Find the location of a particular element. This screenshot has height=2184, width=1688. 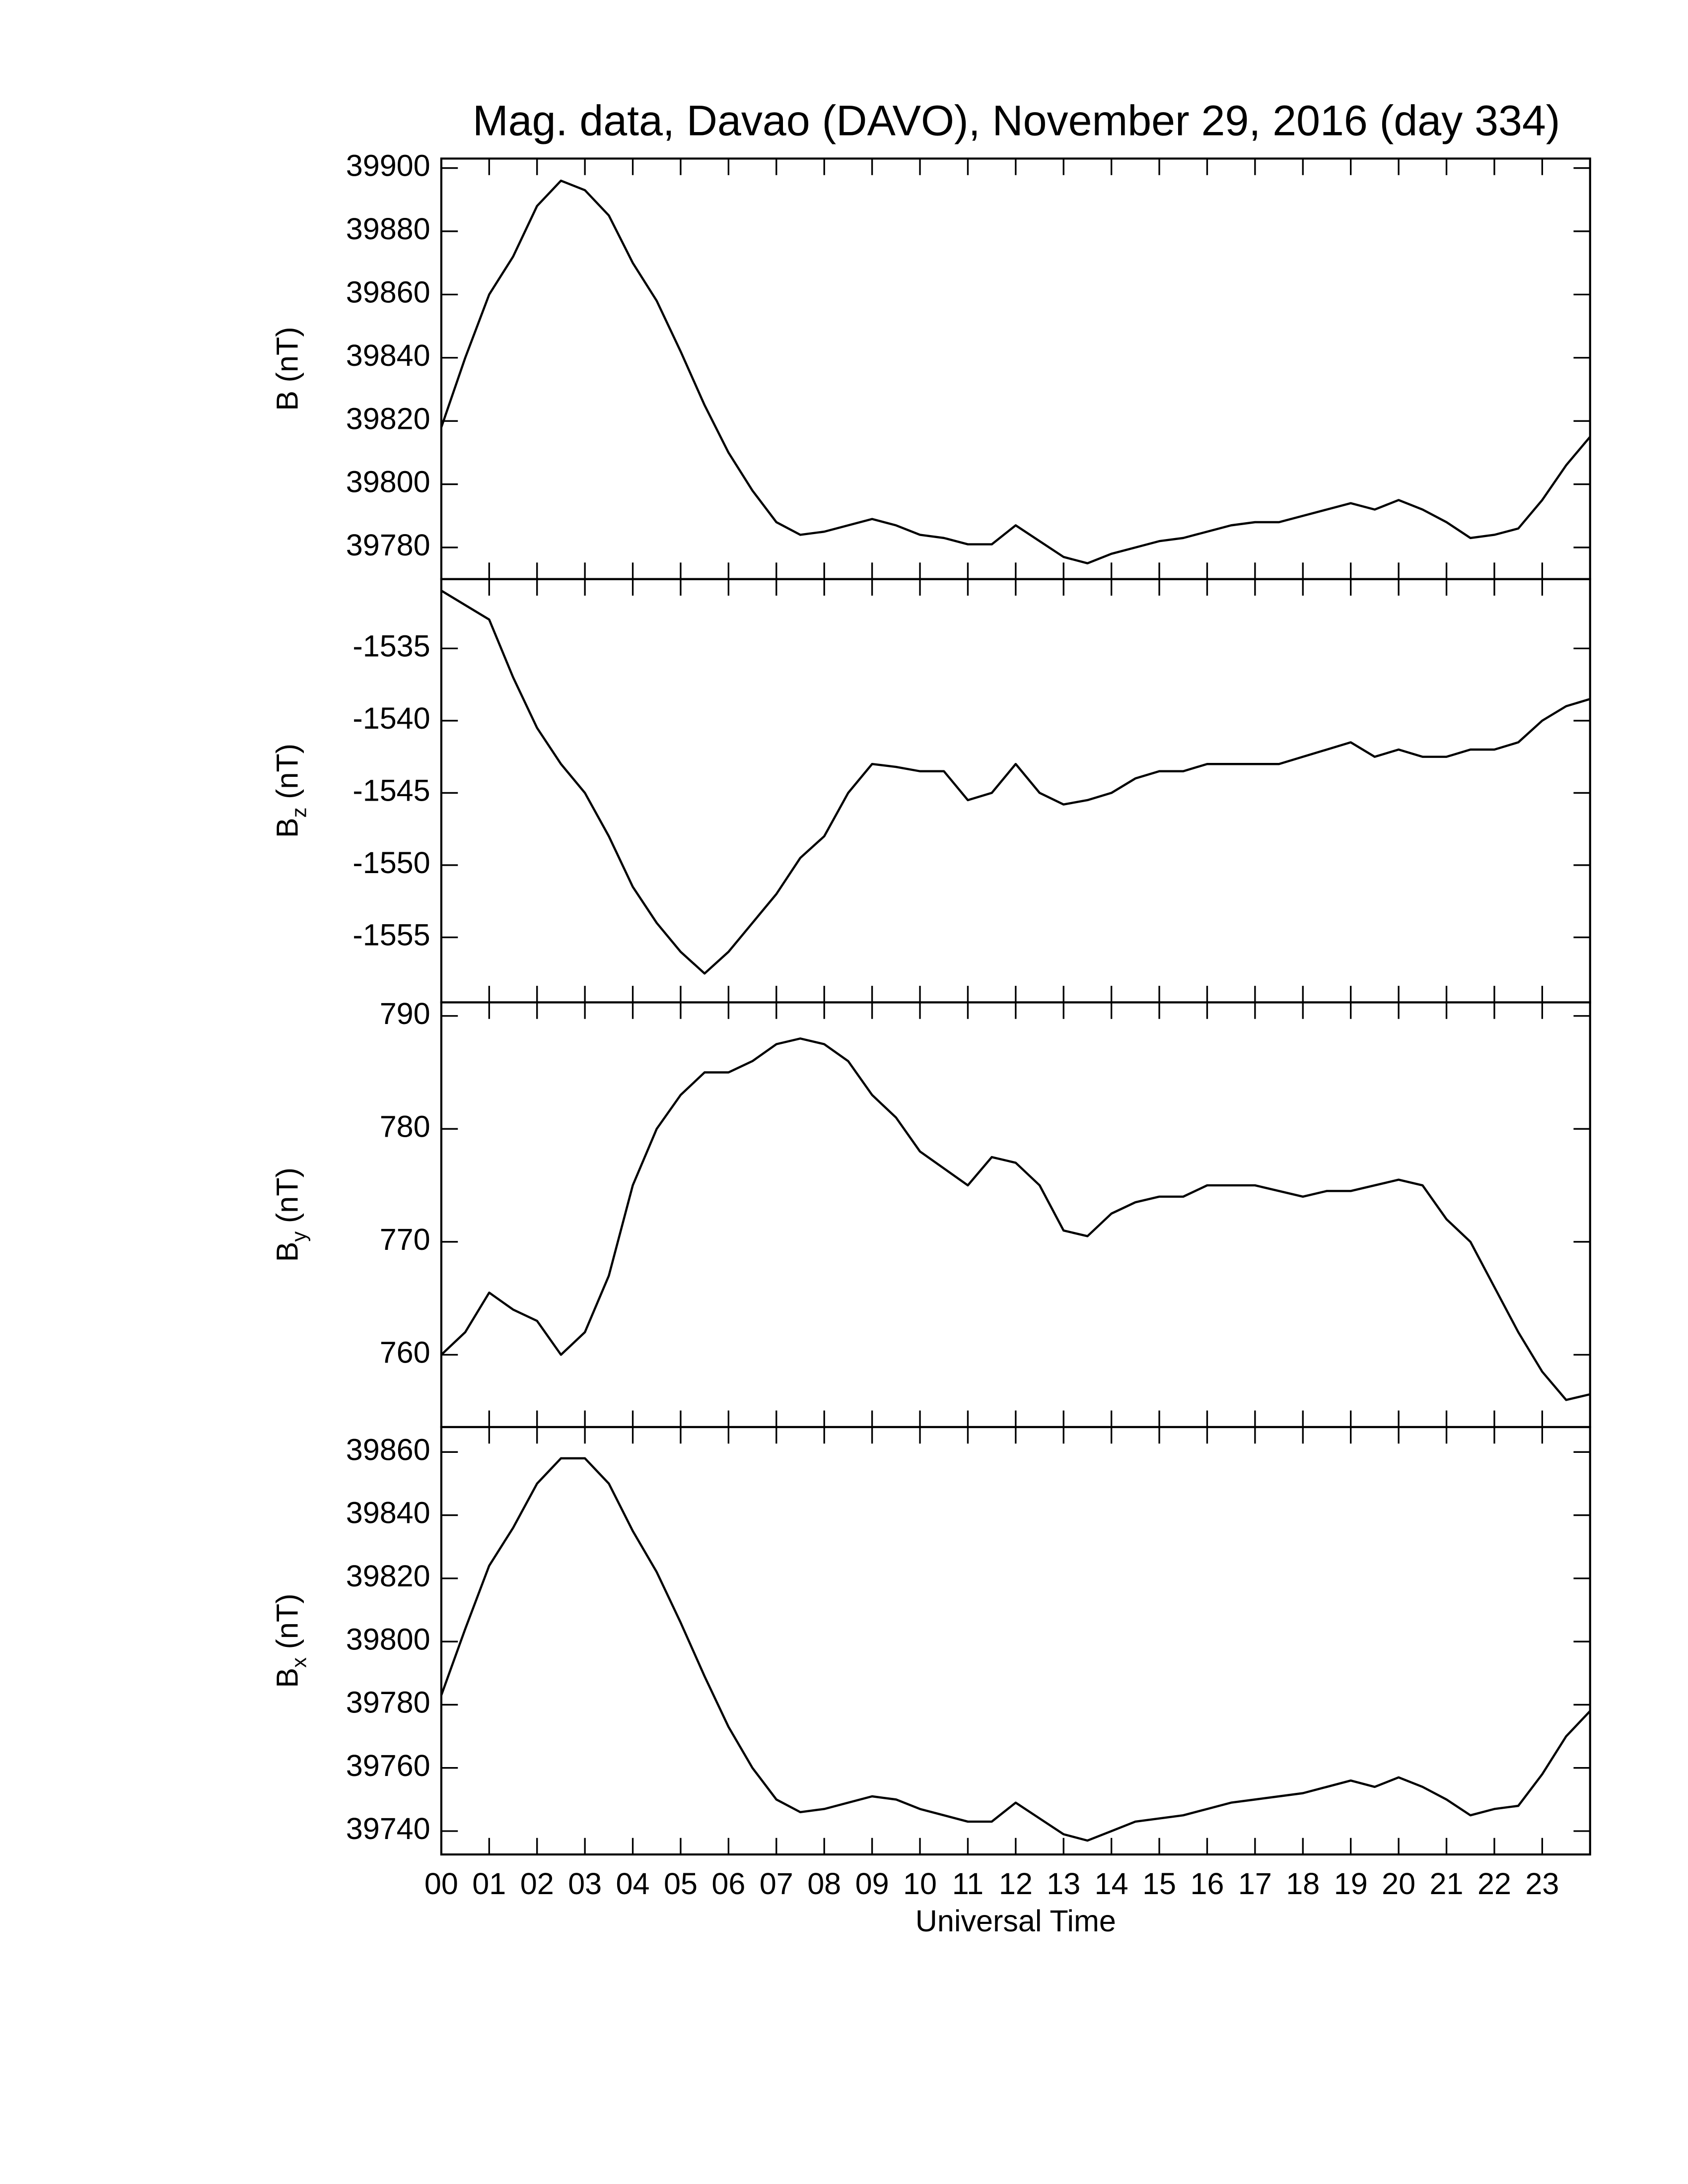

x-tick-label: 12 is located at coordinates (1016, 1884).